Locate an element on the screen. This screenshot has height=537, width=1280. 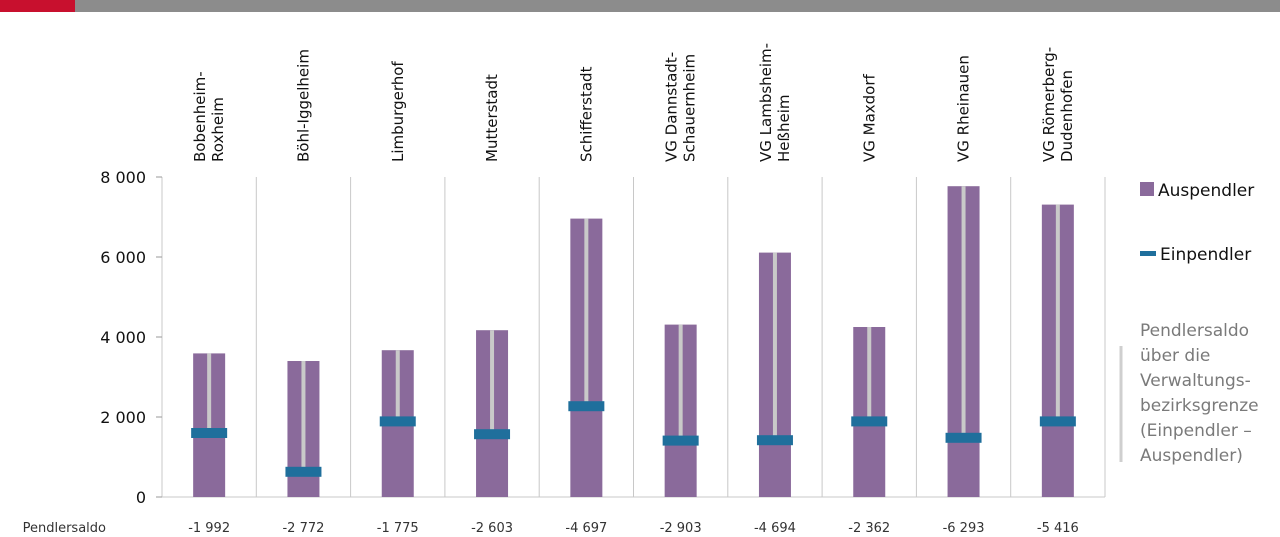
pendlersaldo-value: -1 775 is located at coordinates (398, 528).